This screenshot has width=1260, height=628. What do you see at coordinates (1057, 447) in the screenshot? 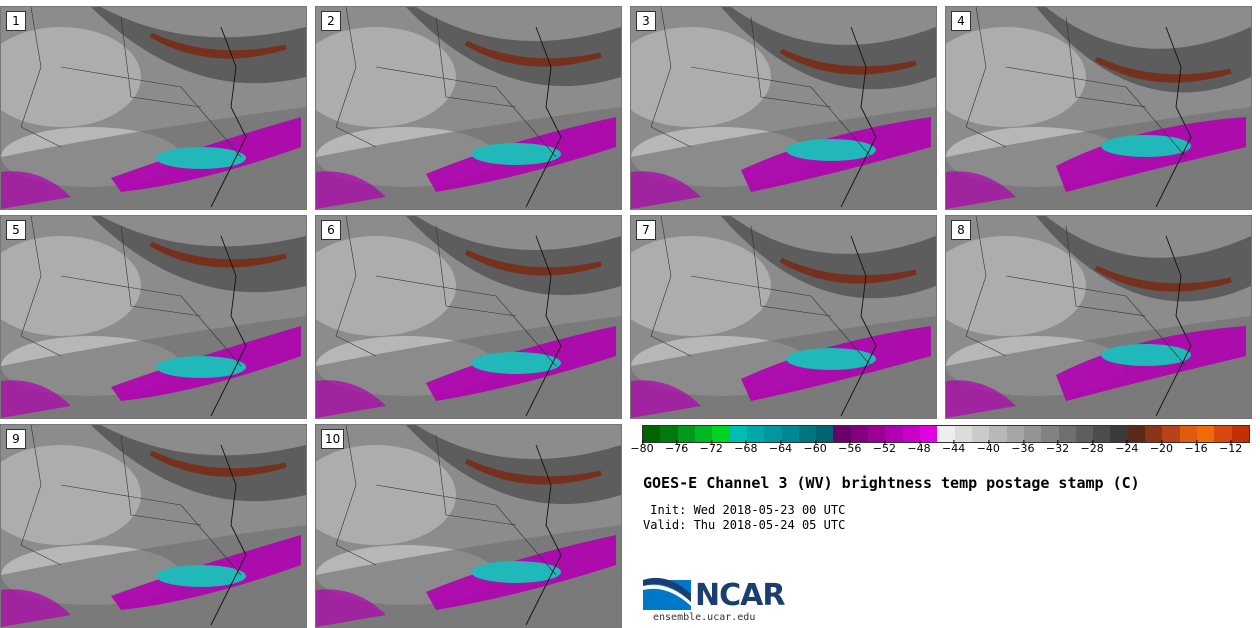
I see `colorbar-tick-label: −32` at bounding box center [1057, 447].